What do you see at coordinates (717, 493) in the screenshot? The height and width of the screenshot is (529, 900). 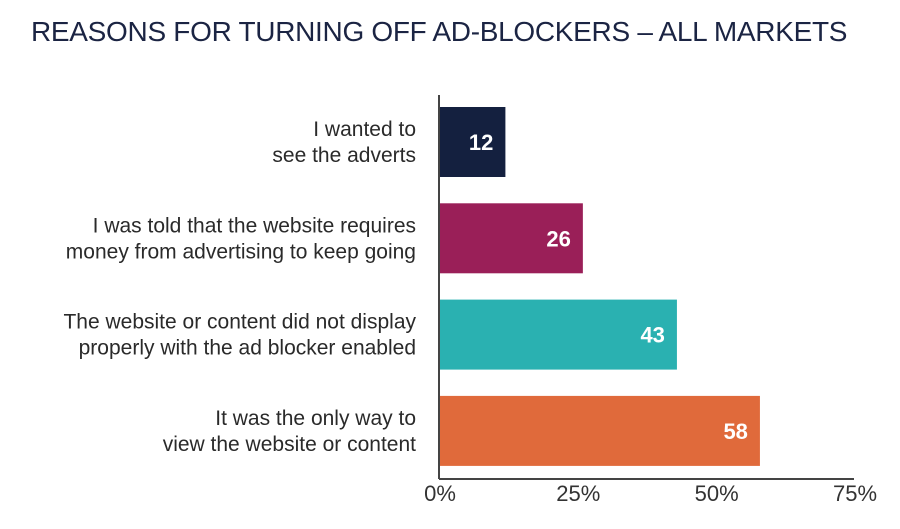 I see `x-tick-label-2: 50%` at bounding box center [717, 493].